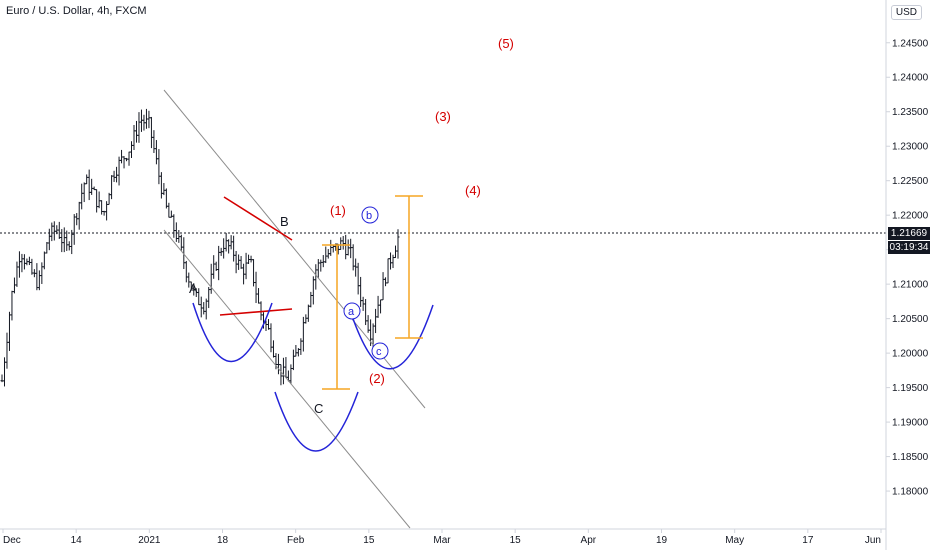 This screenshot has width=932, height=550. What do you see at coordinates (391, 337) in the screenshot?
I see `blue-arc-right` at bounding box center [391, 337].